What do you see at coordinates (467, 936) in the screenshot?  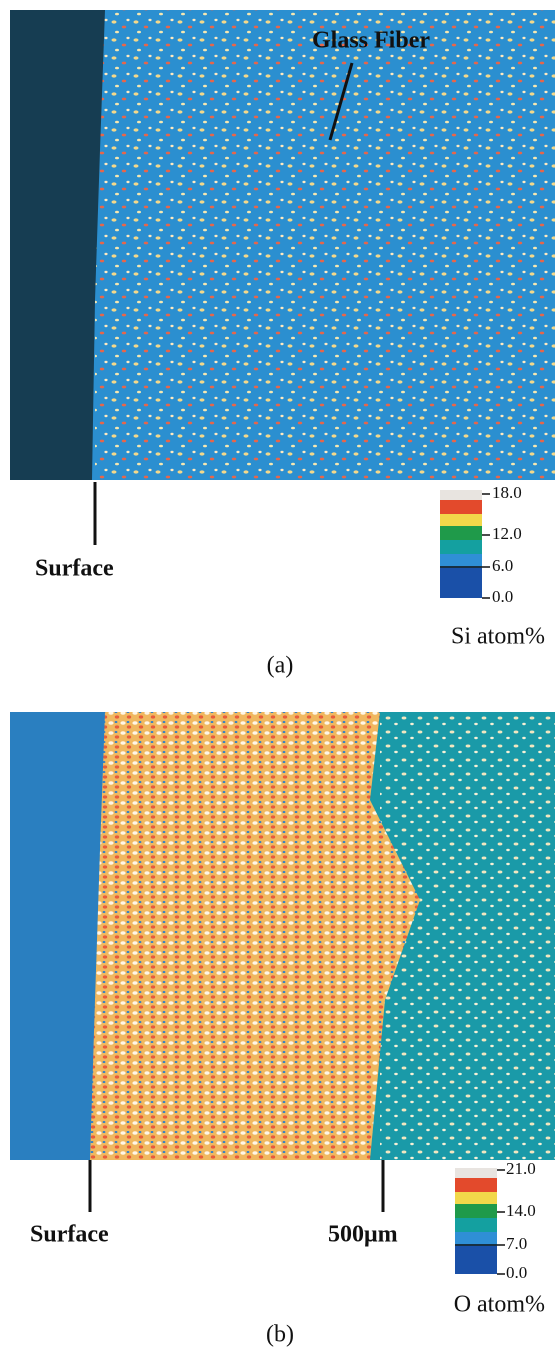 I see `outer-dots` at bounding box center [467, 936].